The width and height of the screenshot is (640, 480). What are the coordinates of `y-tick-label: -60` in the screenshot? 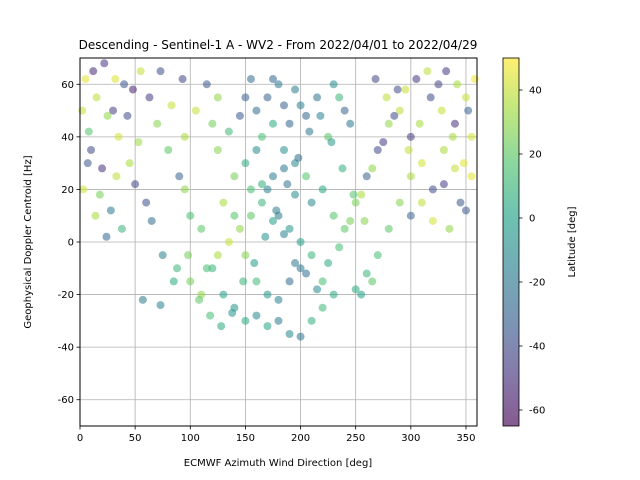 It's located at (66, 400).